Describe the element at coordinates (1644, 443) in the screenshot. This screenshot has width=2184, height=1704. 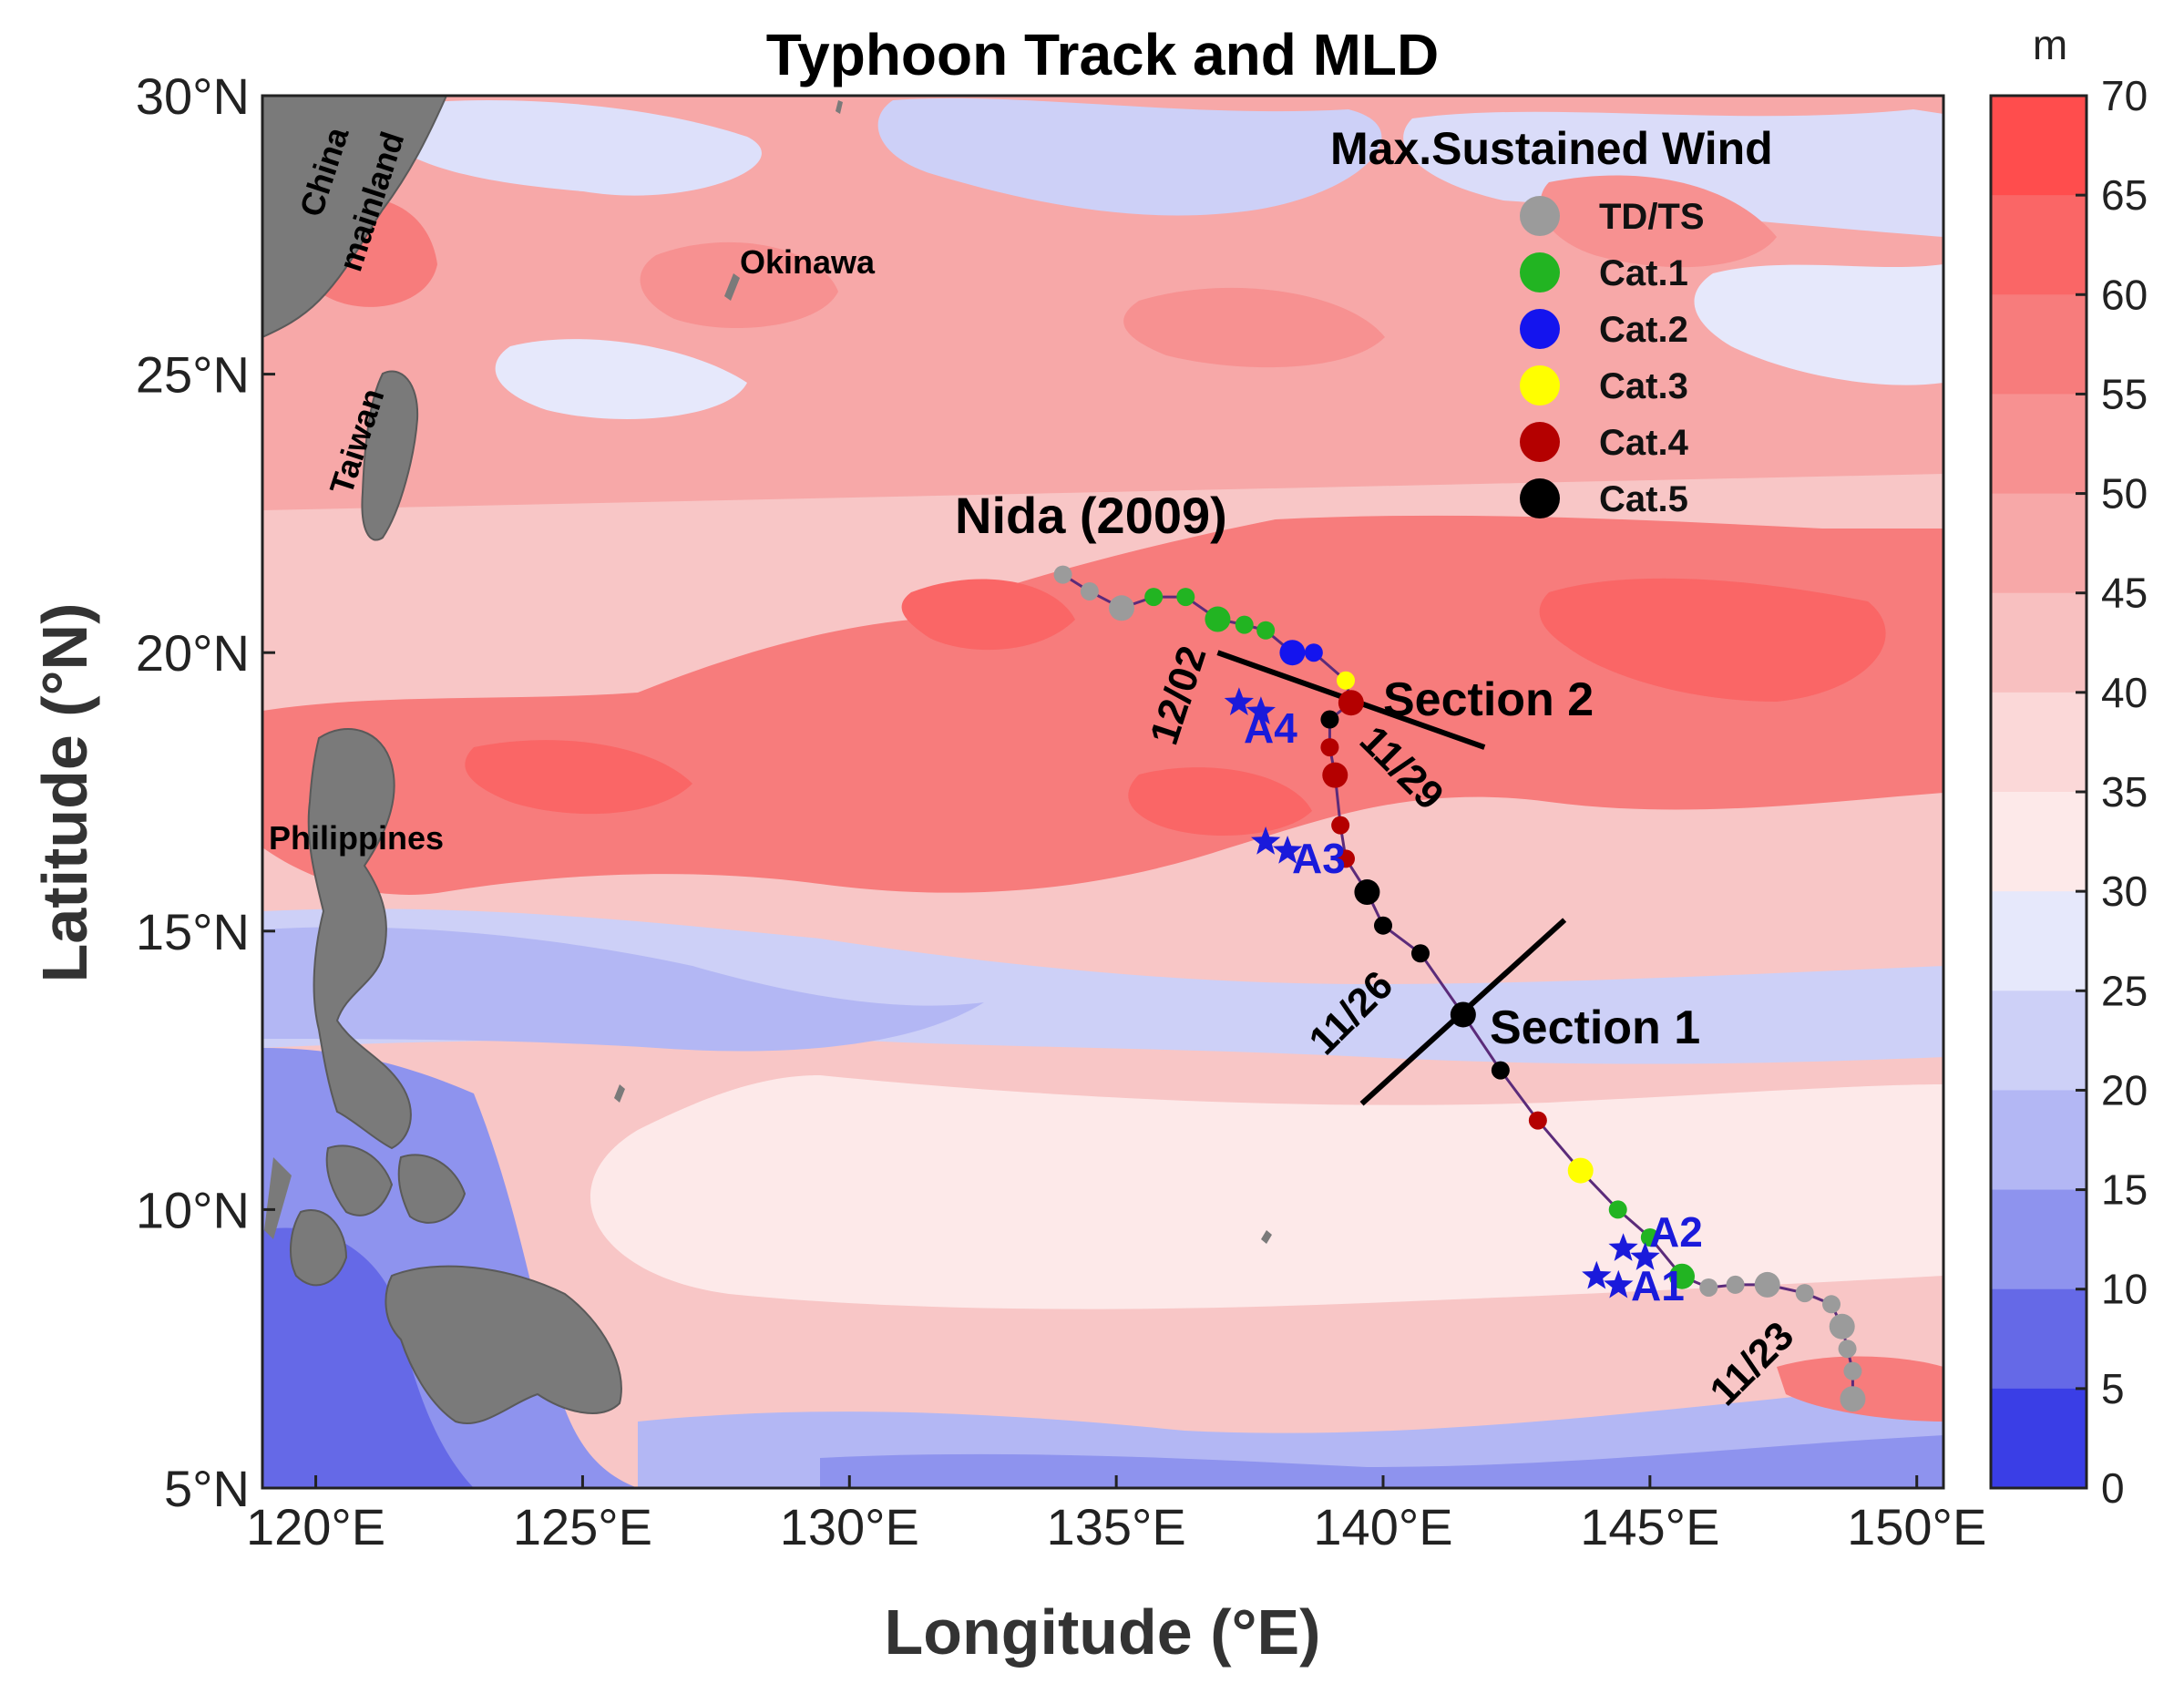
I see `legend-label: Cat.4` at that location.